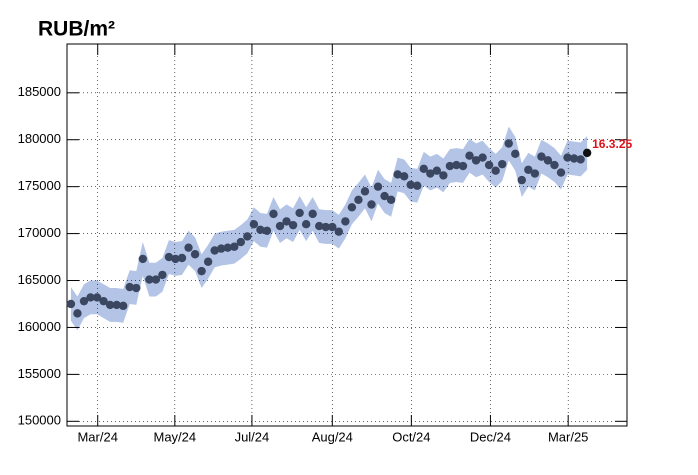  Describe the element at coordinates (568, 436) in the screenshot. I see `x-tick-label: Mar/25` at that location.